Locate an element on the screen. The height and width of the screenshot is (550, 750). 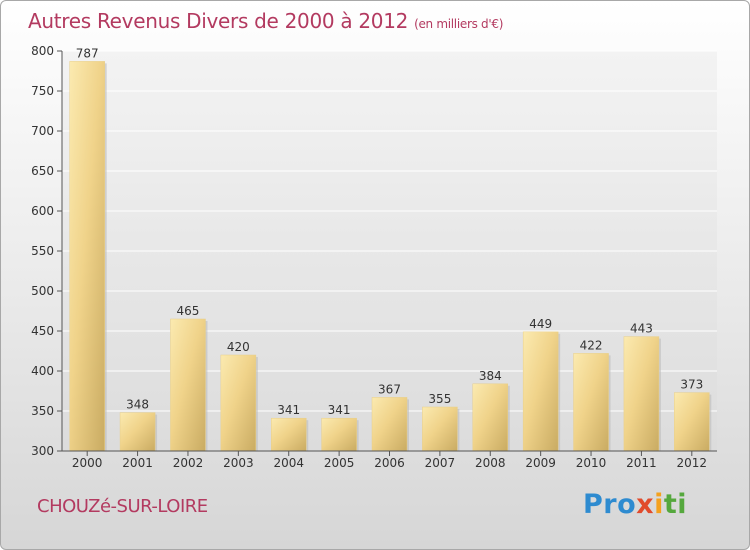
x-tick-label: 2003 is located at coordinates (238, 463).